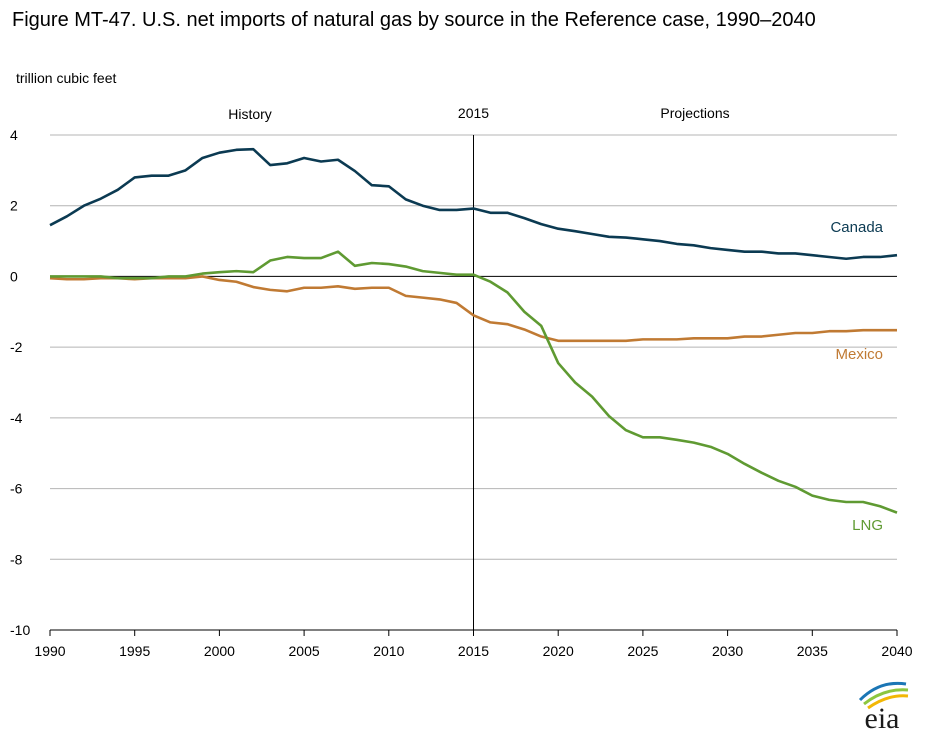 This screenshot has width=934, height=735. Describe the element at coordinates (14, 206) in the screenshot. I see `y-tick-label: 2` at that location.